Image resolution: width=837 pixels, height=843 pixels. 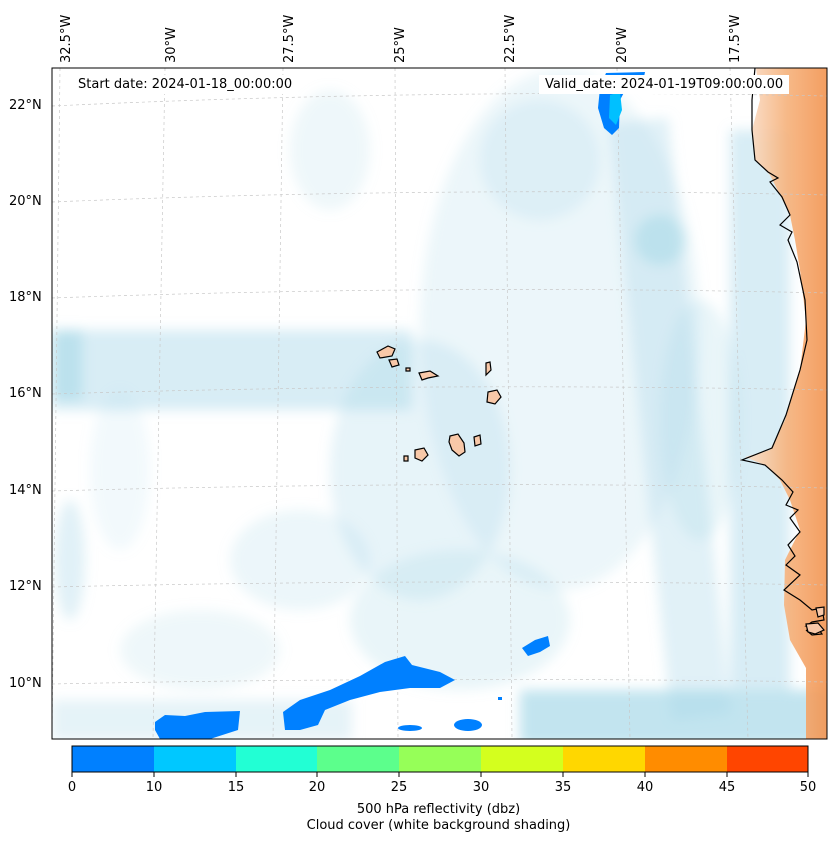 What do you see at coordinates (735, 38) in the screenshot?
I see `lon-label-17-5w: 17.5°W` at bounding box center [735, 38].